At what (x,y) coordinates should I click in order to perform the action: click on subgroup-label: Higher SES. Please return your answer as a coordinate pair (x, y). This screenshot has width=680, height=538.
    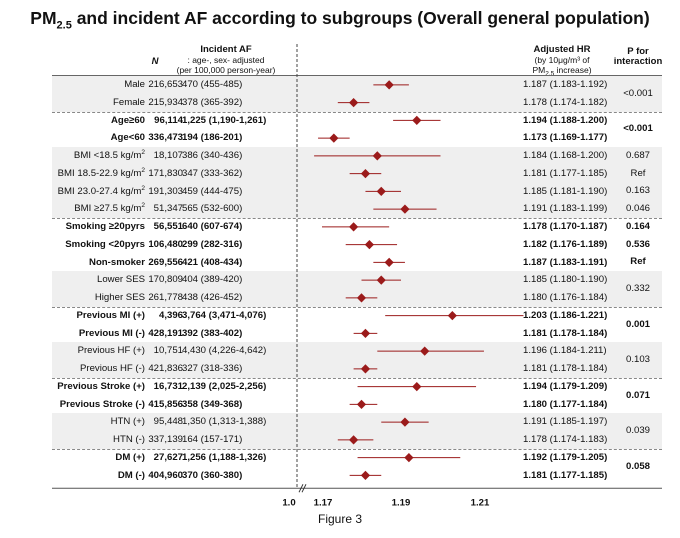
    Looking at the image, I should click on (119, 297).